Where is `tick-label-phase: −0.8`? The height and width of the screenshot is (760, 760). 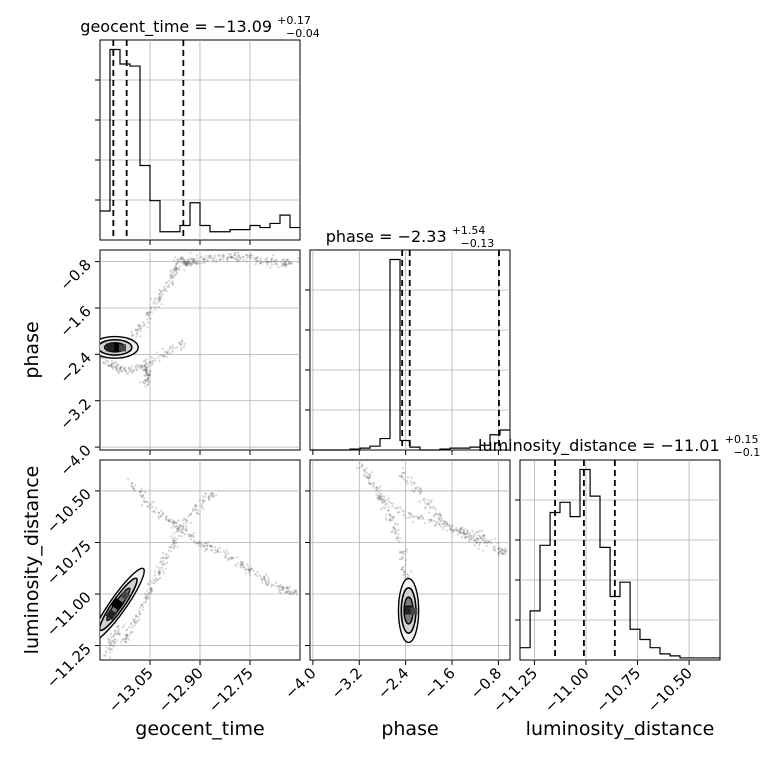 tick-label-phase: −0.8 is located at coordinates (75, 275).